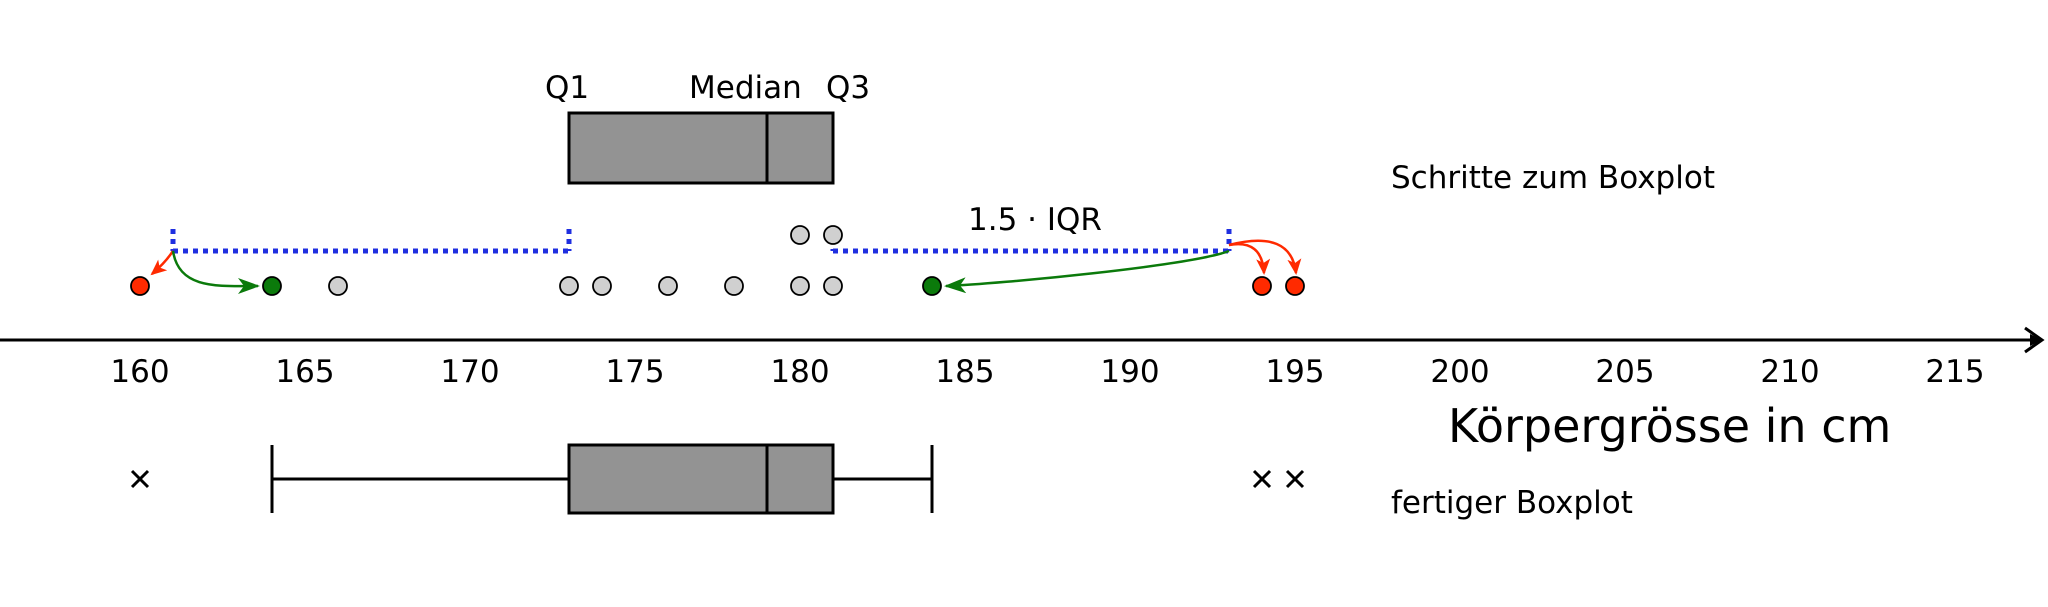 Image resolution: width=2048 pixels, height=607 pixels. What do you see at coordinates (634, 372) in the screenshot?
I see `tick-label: 175` at bounding box center [634, 372].